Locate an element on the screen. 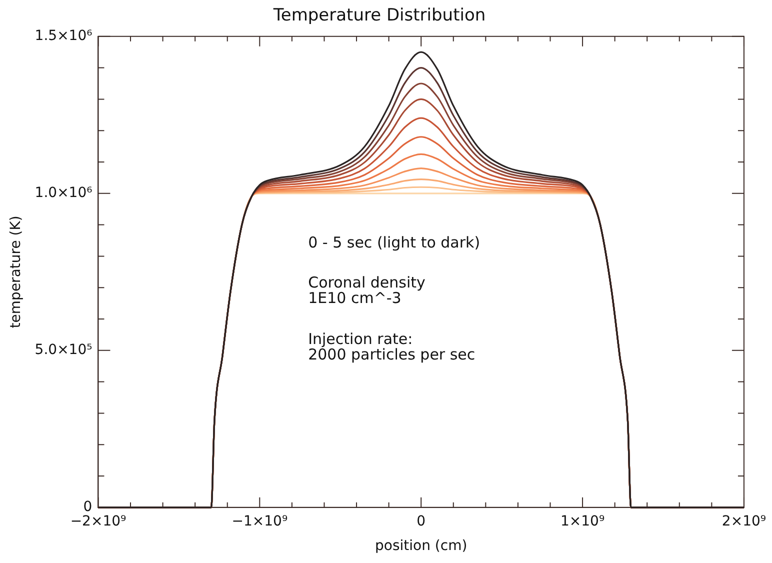 The width and height of the screenshot is (772, 563). x-tick-label: 2×10⁹ is located at coordinates (744, 521).